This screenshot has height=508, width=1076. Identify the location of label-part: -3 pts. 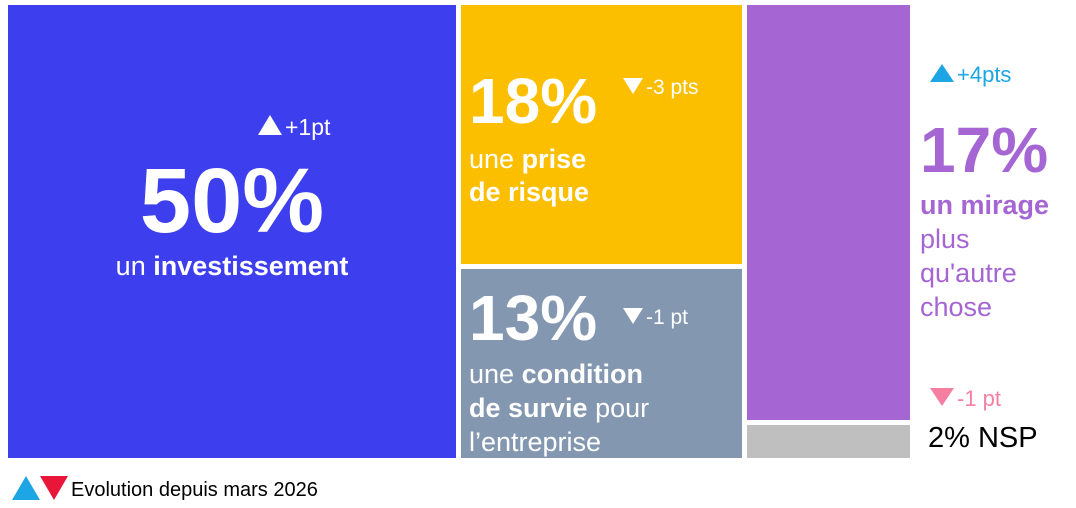
(672, 87).